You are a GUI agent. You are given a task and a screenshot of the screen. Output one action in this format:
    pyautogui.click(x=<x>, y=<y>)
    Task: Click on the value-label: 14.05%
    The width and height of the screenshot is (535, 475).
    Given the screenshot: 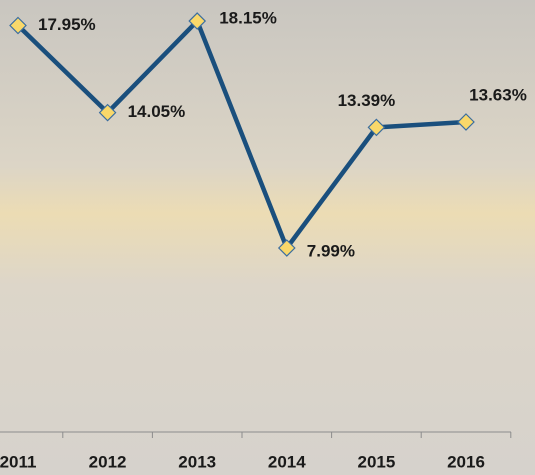 What is the action you would take?
    pyautogui.click(x=157, y=111)
    